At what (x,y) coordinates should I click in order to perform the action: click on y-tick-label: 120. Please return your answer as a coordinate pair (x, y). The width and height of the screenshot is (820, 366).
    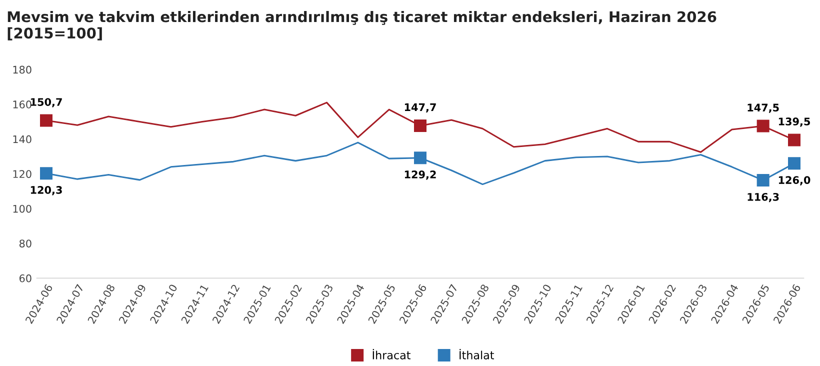
    Looking at the image, I should click on (22, 174).